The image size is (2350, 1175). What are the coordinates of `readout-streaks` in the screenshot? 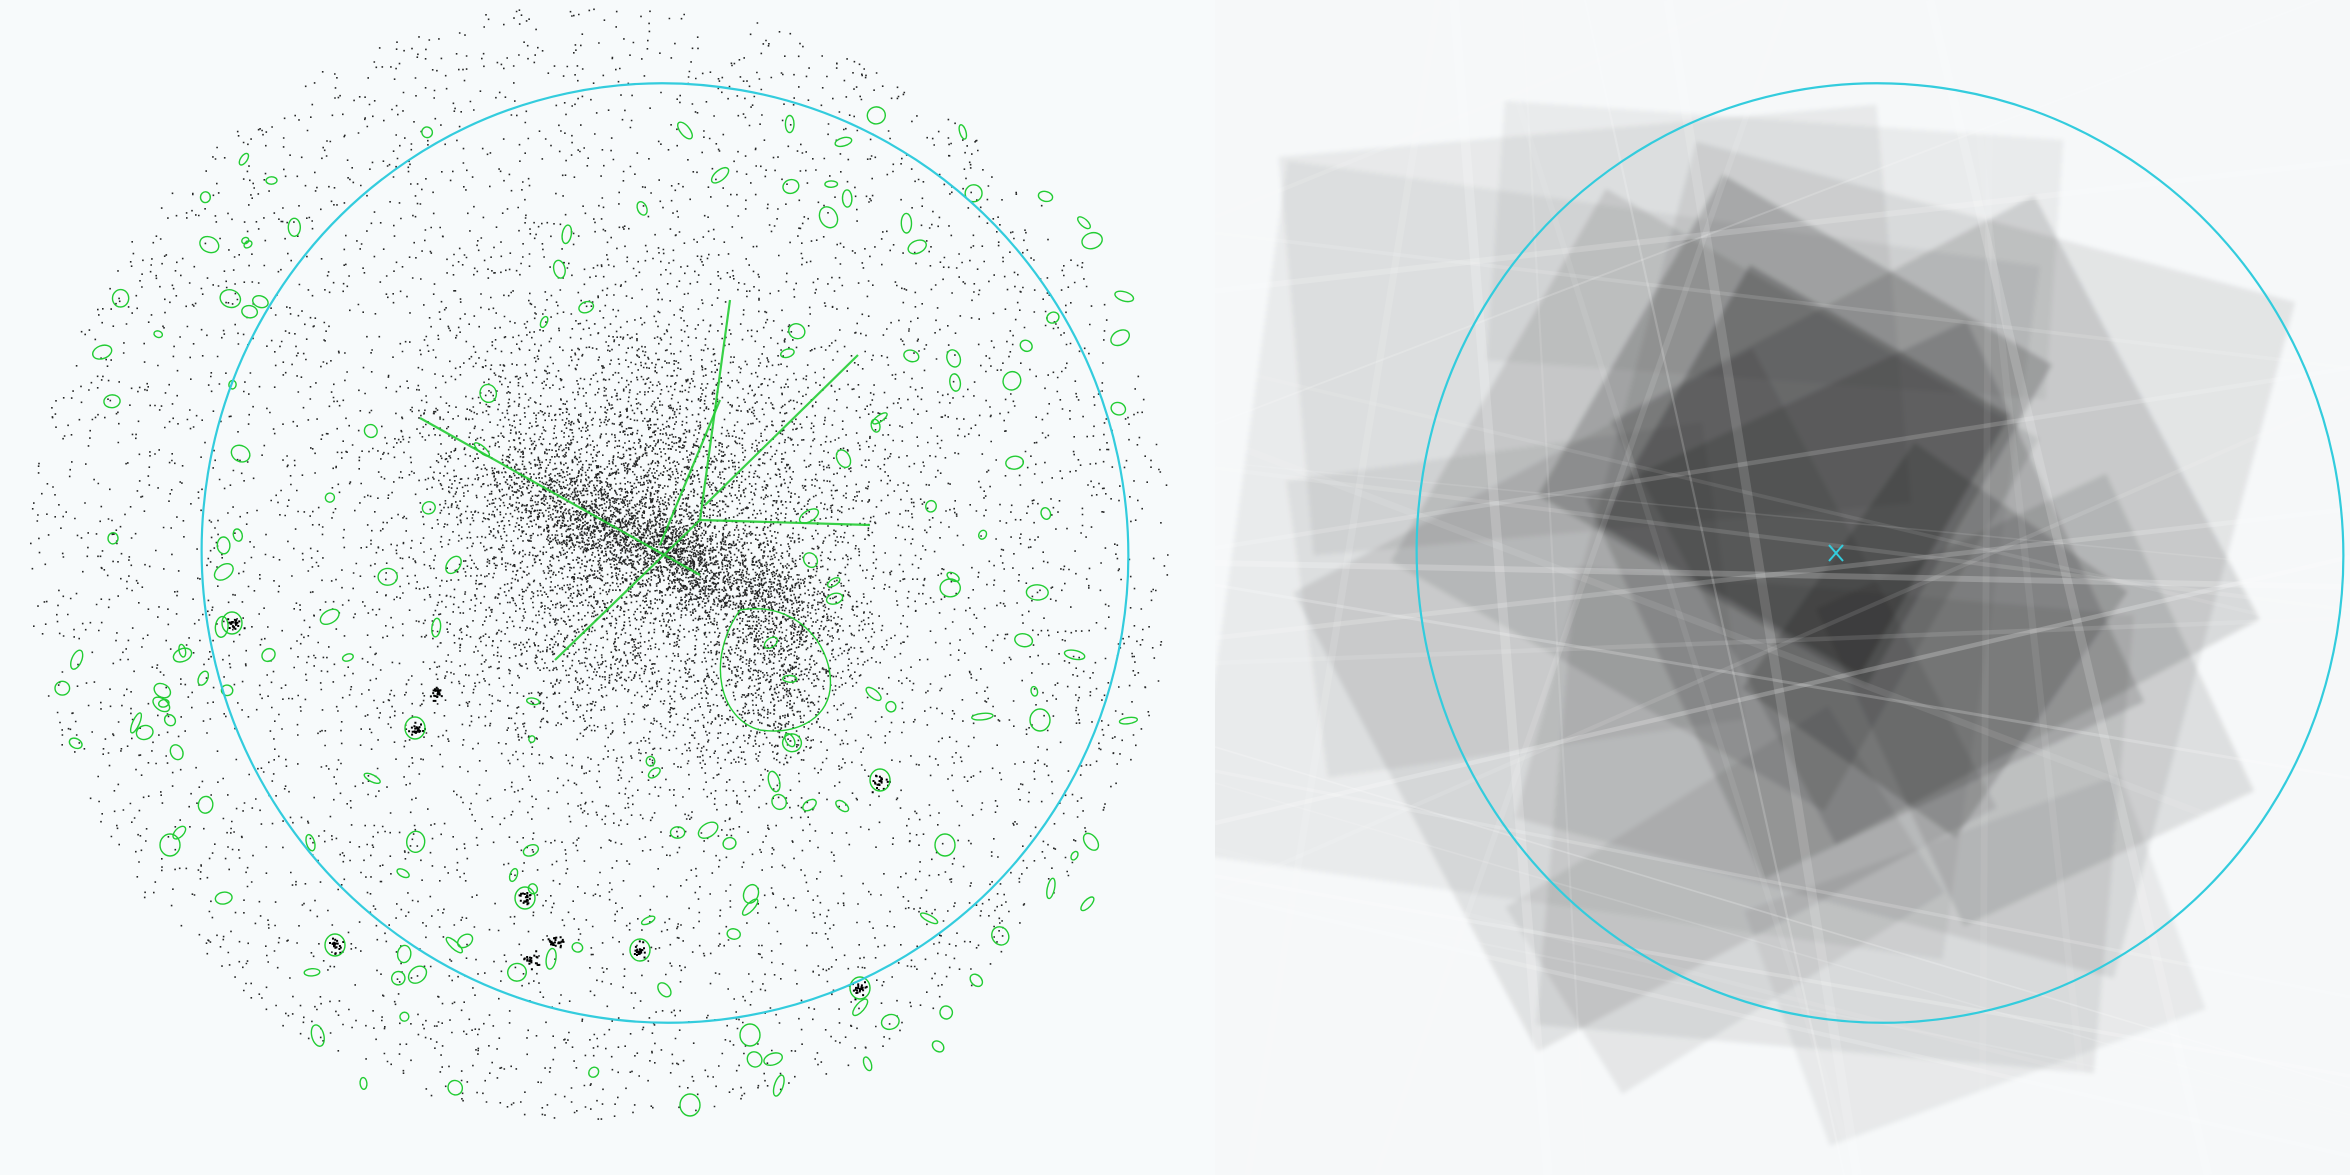 It's located at (645, 480).